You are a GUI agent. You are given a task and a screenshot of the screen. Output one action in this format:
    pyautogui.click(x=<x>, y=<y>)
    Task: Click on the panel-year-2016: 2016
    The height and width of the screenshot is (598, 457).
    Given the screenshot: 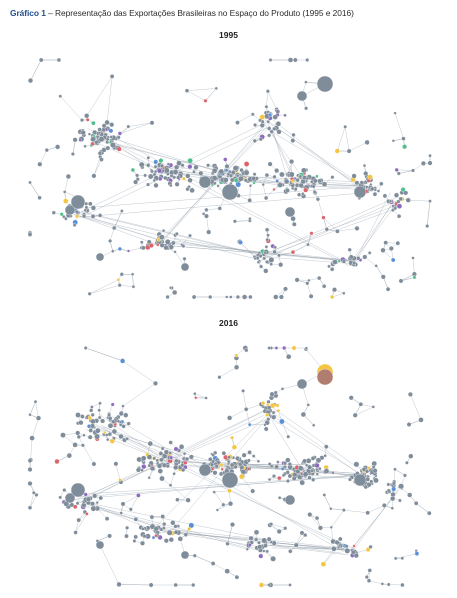 What is the action you would take?
    pyautogui.click(x=228, y=323)
    